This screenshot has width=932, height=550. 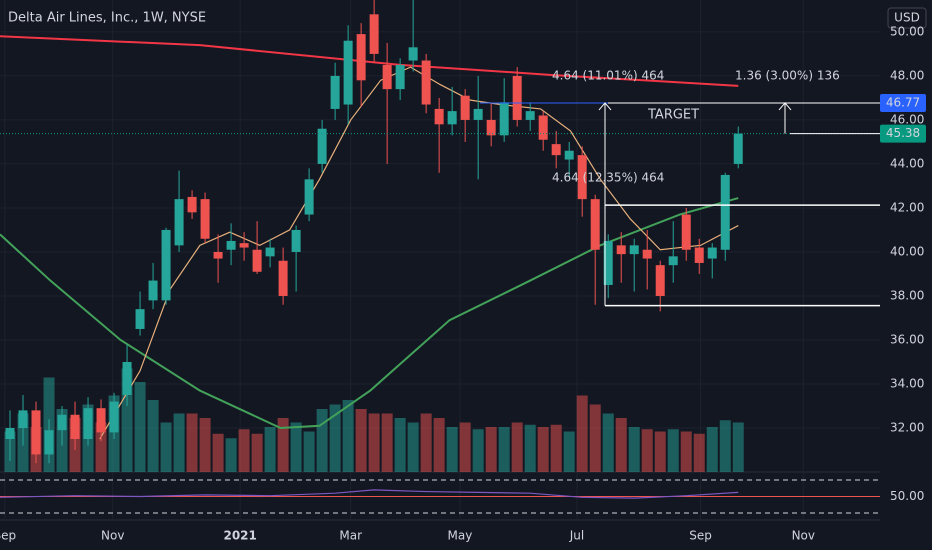 I want to click on annotation: 1.36 (3.00%) 136, so click(x=787, y=76).